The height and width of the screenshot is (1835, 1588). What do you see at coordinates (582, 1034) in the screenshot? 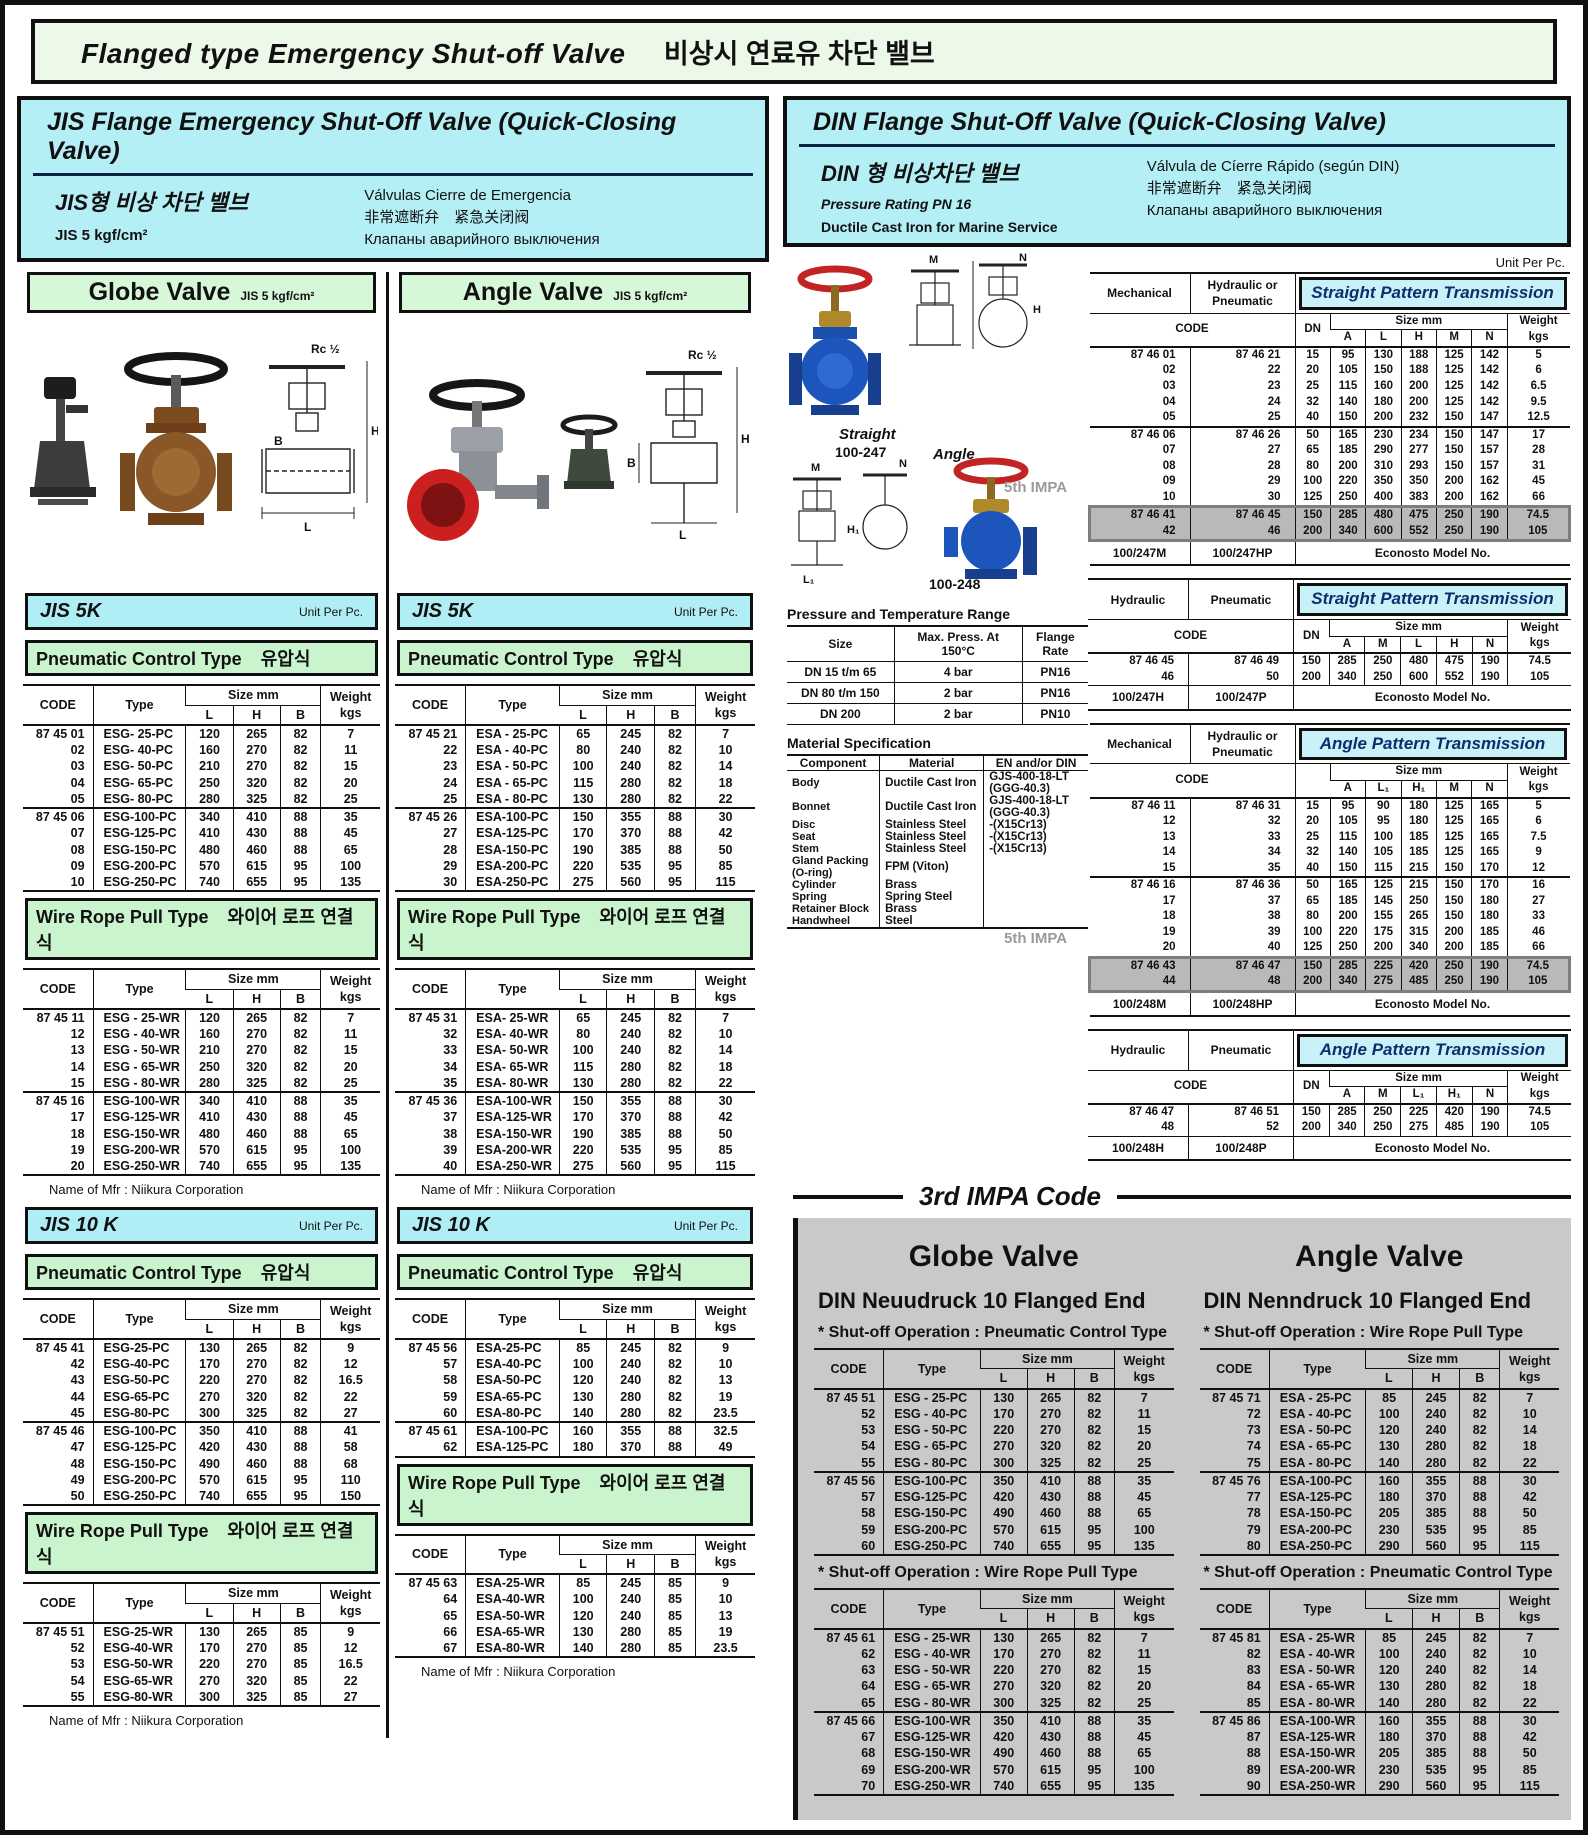
I see `cell: 80` at bounding box center [582, 1034].